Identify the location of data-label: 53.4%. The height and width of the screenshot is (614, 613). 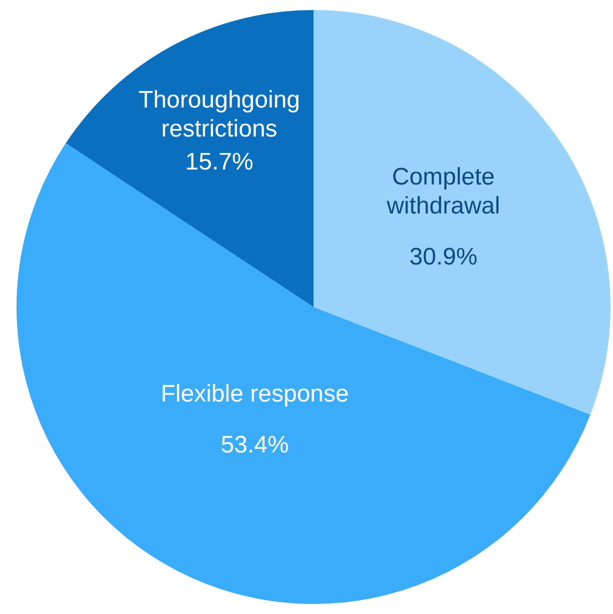
(254, 445).